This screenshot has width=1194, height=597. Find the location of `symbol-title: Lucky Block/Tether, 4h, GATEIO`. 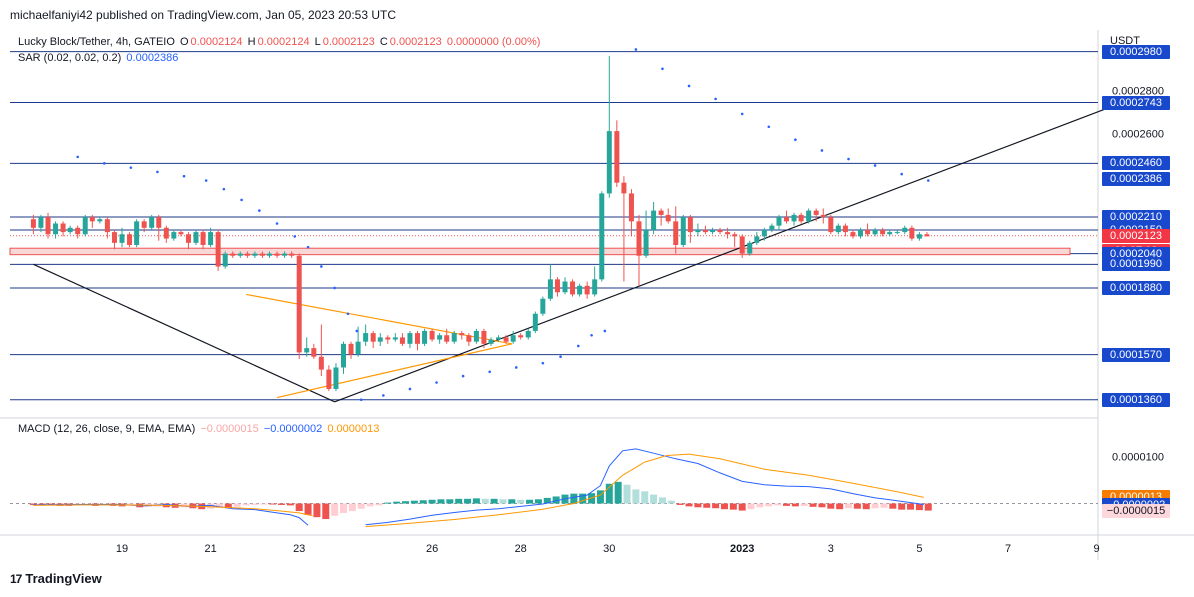

symbol-title: Lucky Block/Tether, 4h, GATEIO is located at coordinates (96, 42).